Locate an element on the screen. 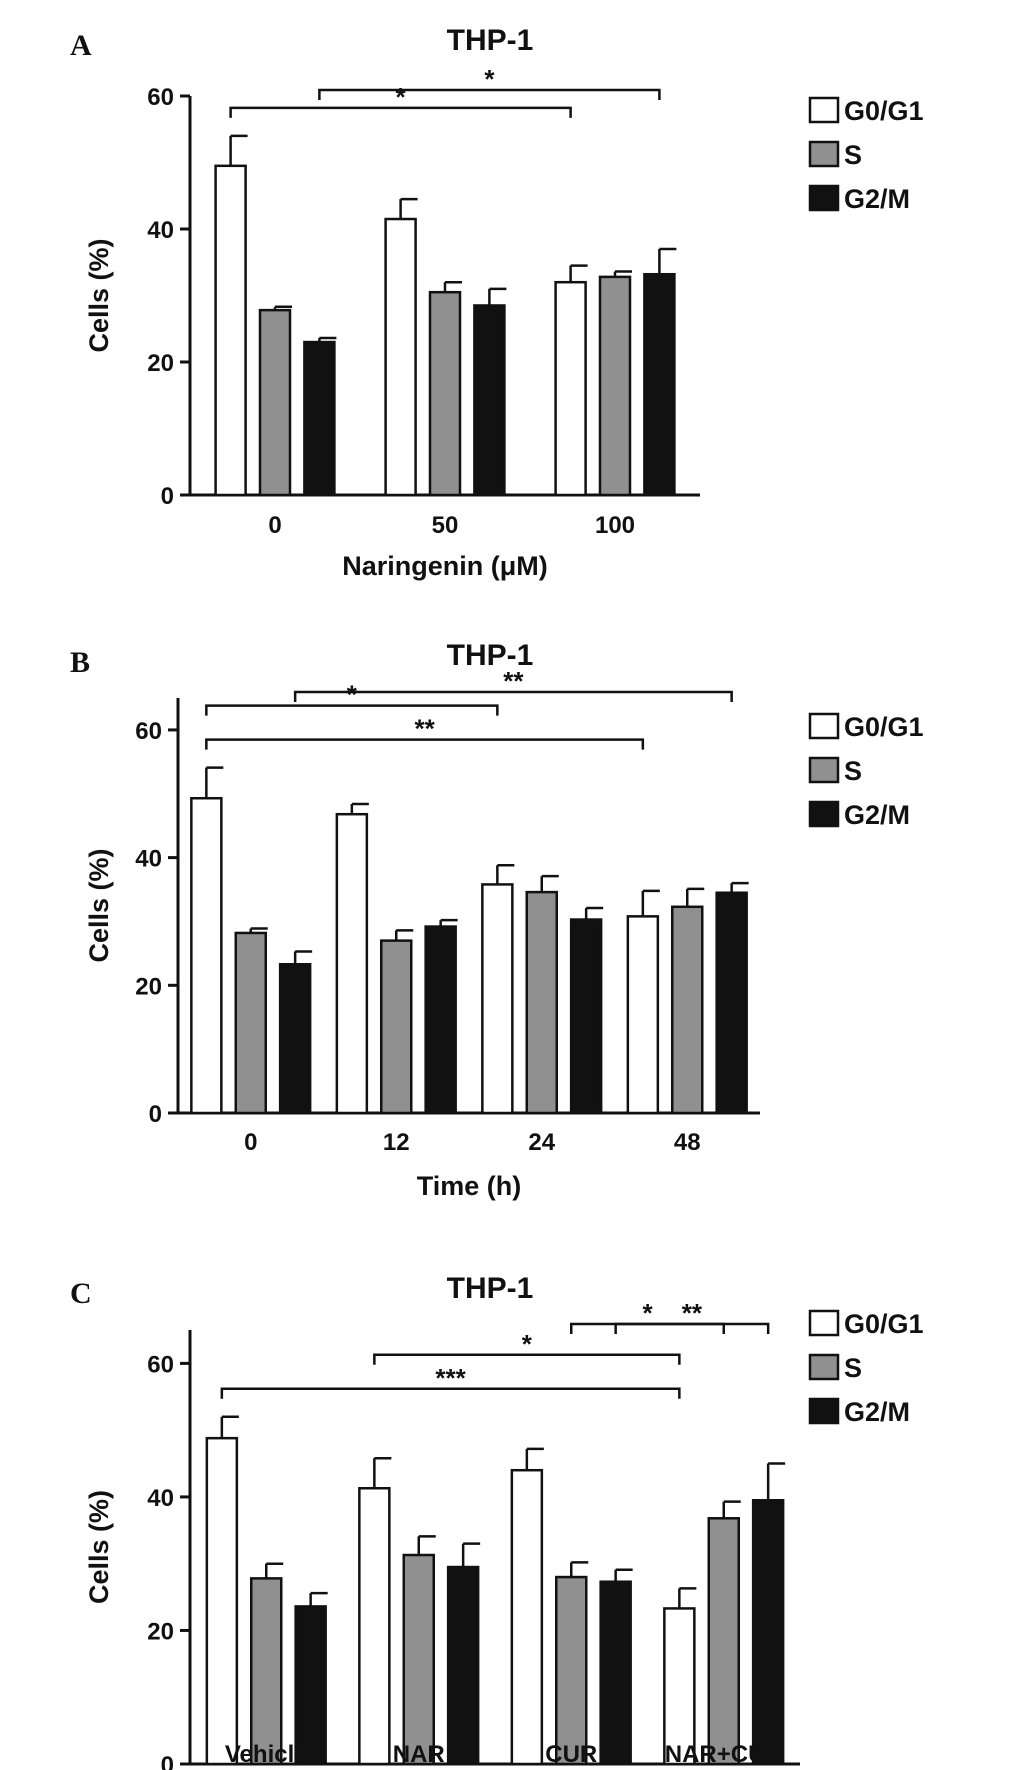 This screenshot has width=1033, height=1770. x-axis-label: Time (h) is located at coordinates (469, 1186).